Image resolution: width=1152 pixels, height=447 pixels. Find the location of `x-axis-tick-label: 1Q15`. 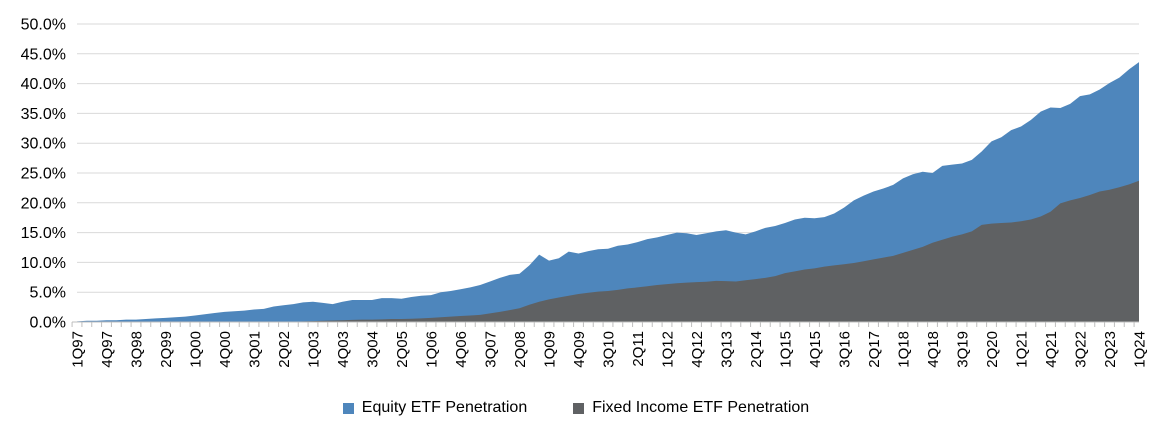

x-axis-tick-label: 1Q15 is located at coordinates (786, 349).